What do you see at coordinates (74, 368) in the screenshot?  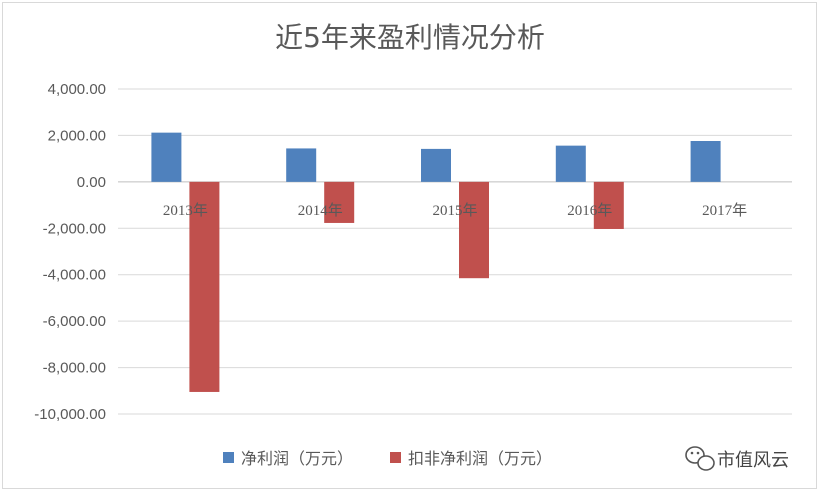 I see `y-tick-label: -8,000.00` at bounding box center [74, 368].